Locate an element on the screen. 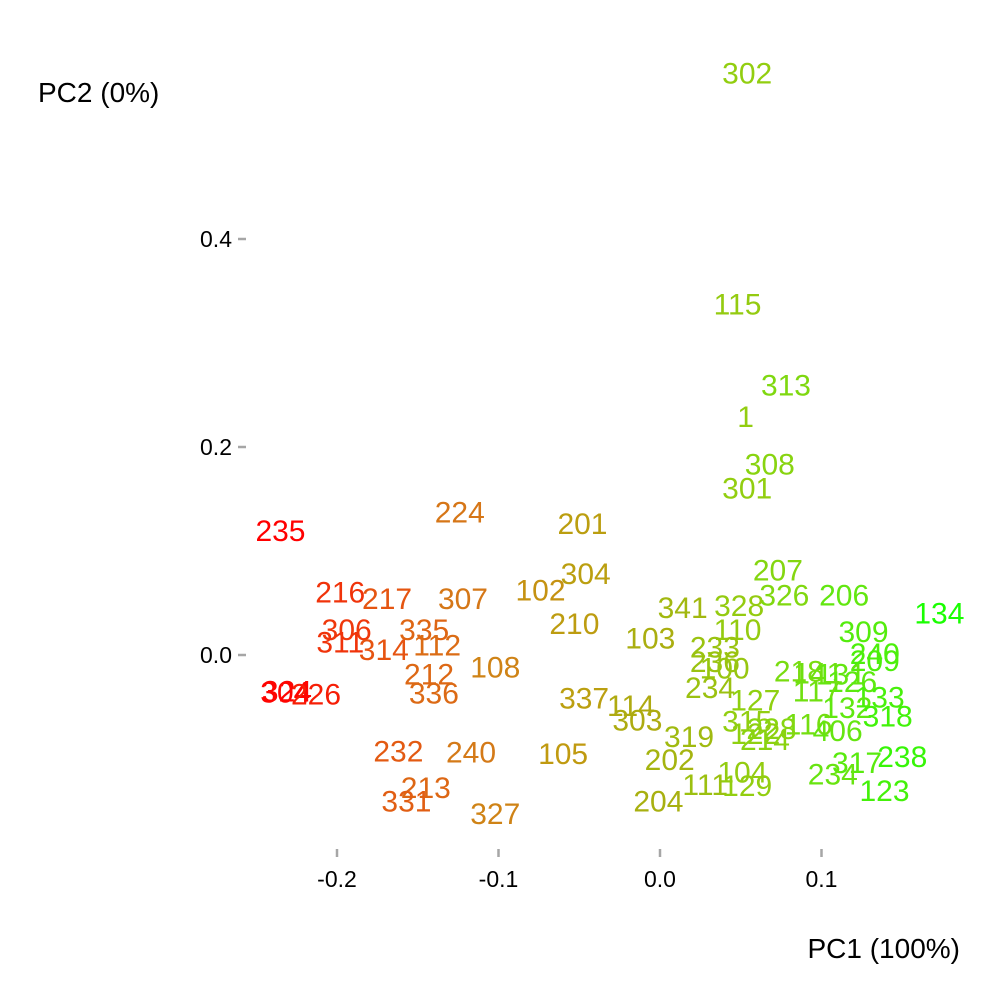 The height and width of the screenshot is (1000, 1000). point-label: 115 is located at coordinates (738, 304).